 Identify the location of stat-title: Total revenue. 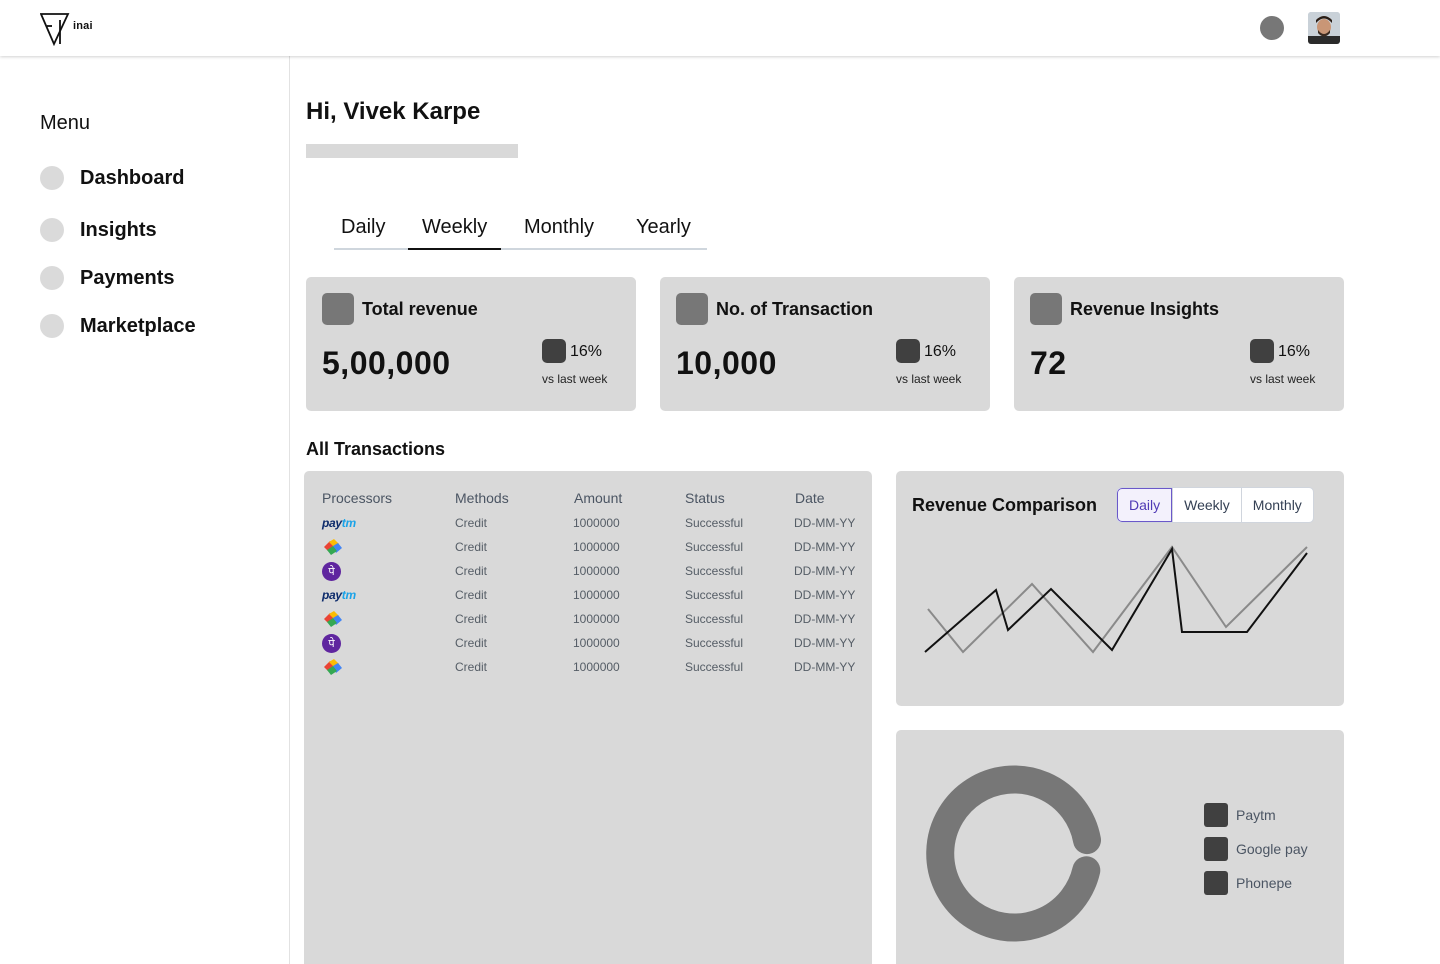
(420, 309).